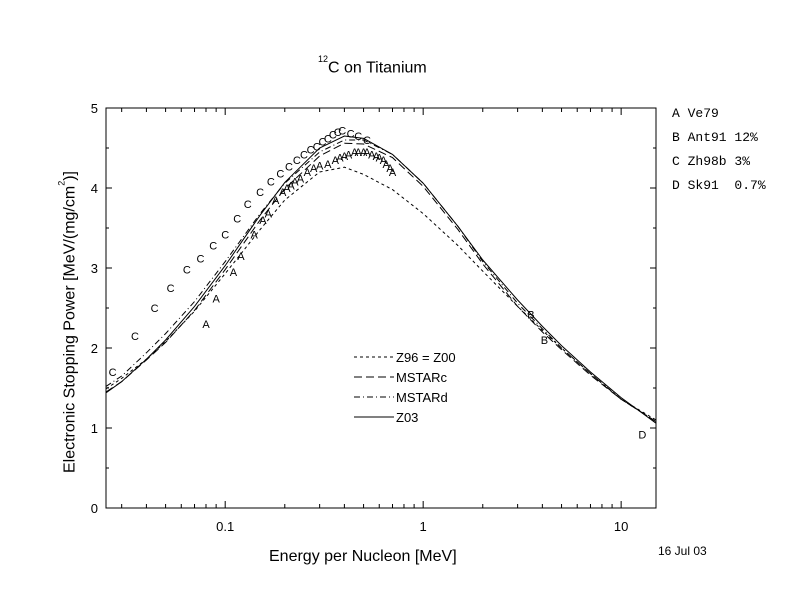 The image size is (800, 600). I want to click on y-tick-label: 1, so click(94, 428).